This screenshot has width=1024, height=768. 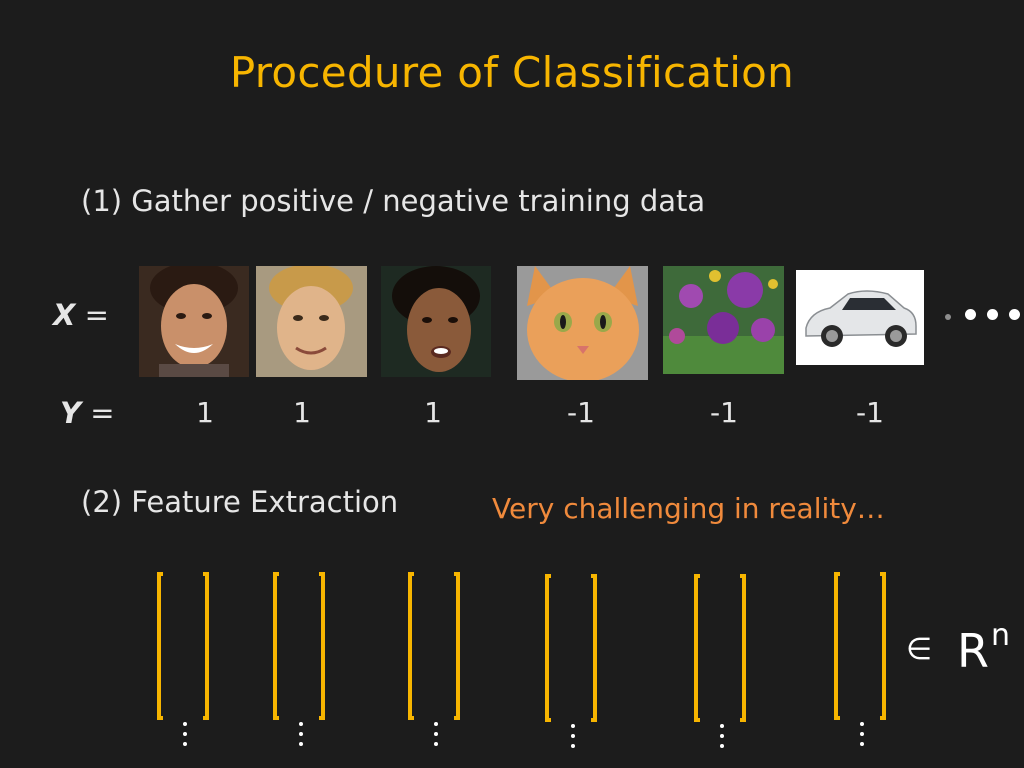 What do you see at coordinates (92, 315) in the screenshot?
I see `x-equals: =` at bounding box center [92, 315].